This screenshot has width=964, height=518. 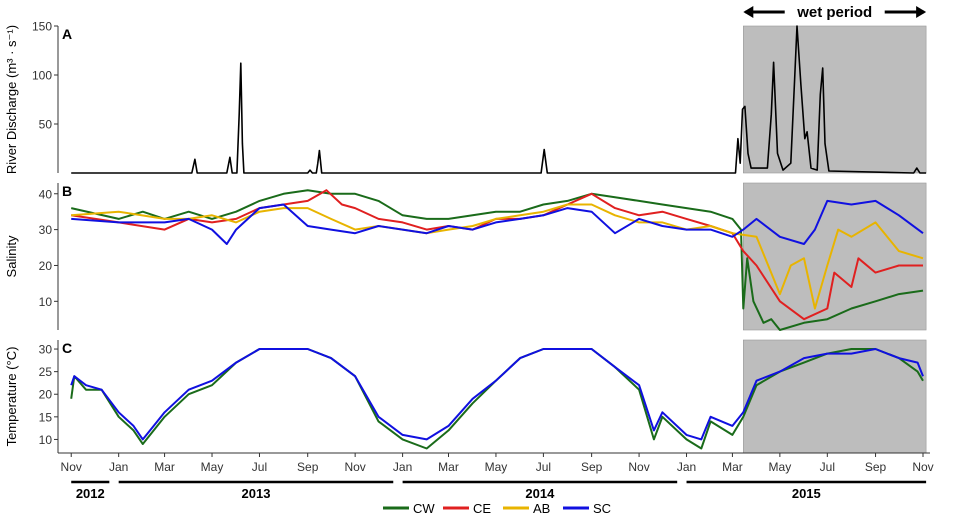 What do you see at coordinates (424, 508) in the screenshot?
I see `legend-label-cw: CW` at bounding box center [424, 508].